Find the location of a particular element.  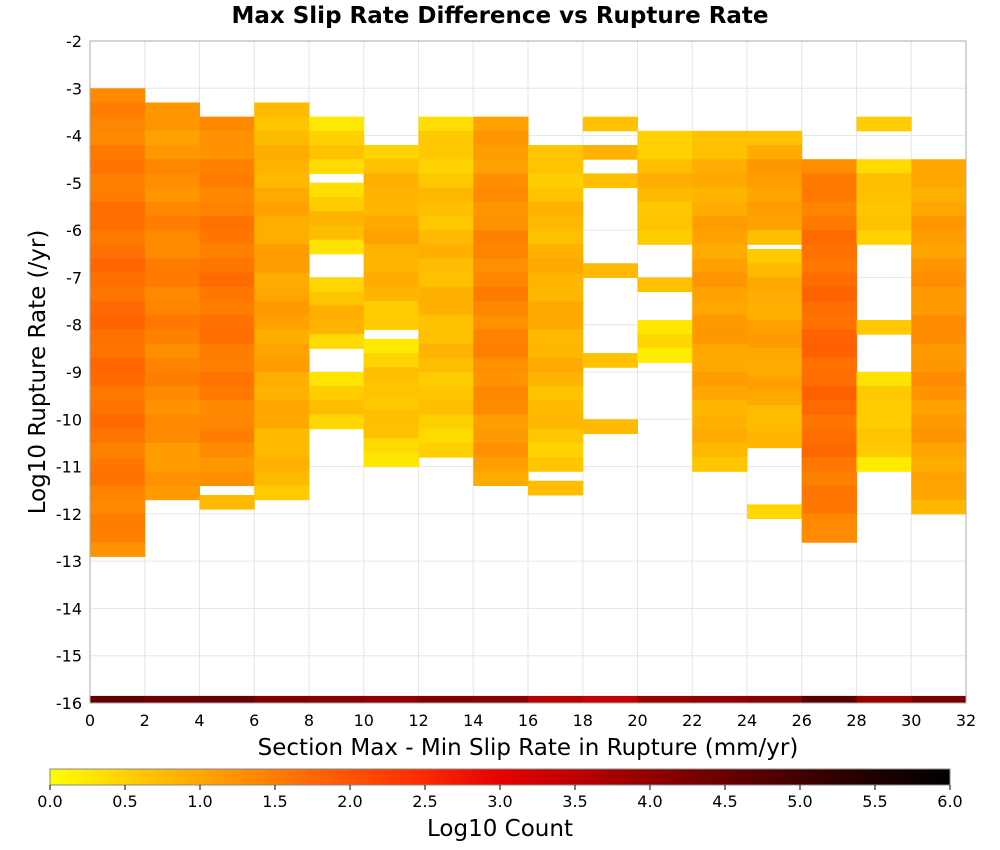

y-tick-label: -7 is located at coordinates (74, 277).